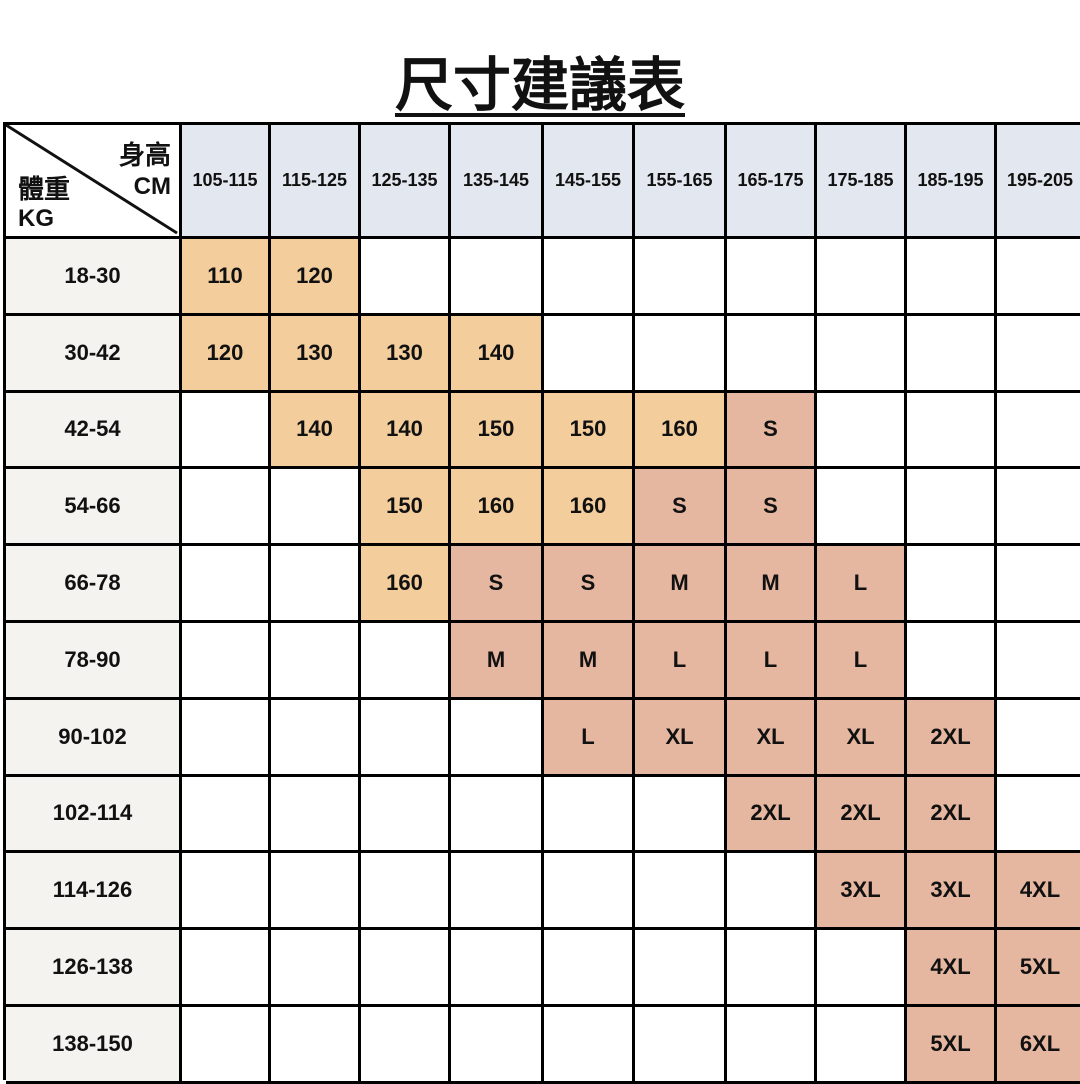  Describe the element at coordinates (406, 182) in the screenshot. I see `column-header-height: 125-135` at that location.